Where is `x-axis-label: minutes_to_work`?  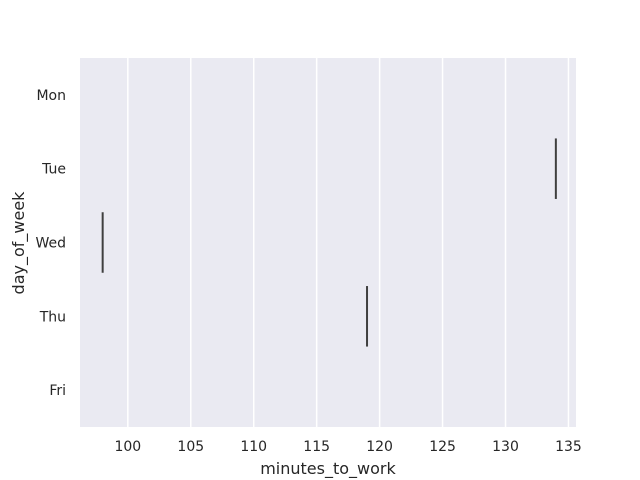 x-axis-label: minutes_to_work is located at coordinates (328, 469).